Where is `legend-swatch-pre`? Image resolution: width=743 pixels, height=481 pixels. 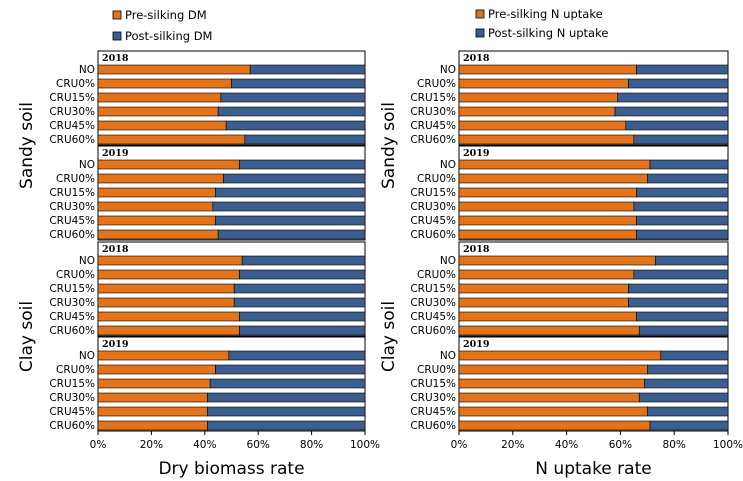 legend-swatch-pre is located at coordinates (117, 15).